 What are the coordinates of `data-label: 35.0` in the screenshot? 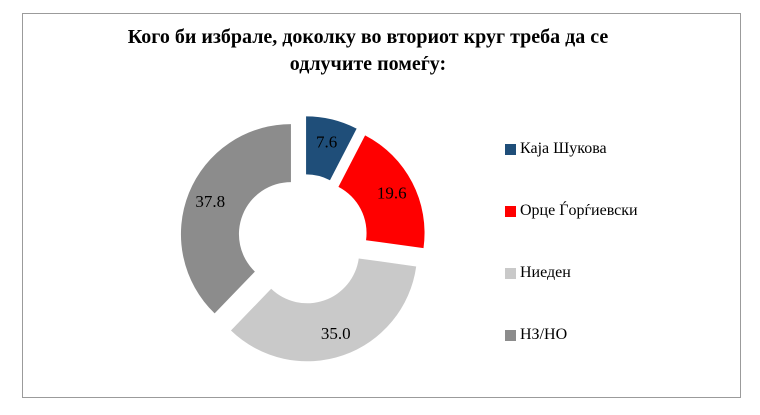 It's located at (336, 333).